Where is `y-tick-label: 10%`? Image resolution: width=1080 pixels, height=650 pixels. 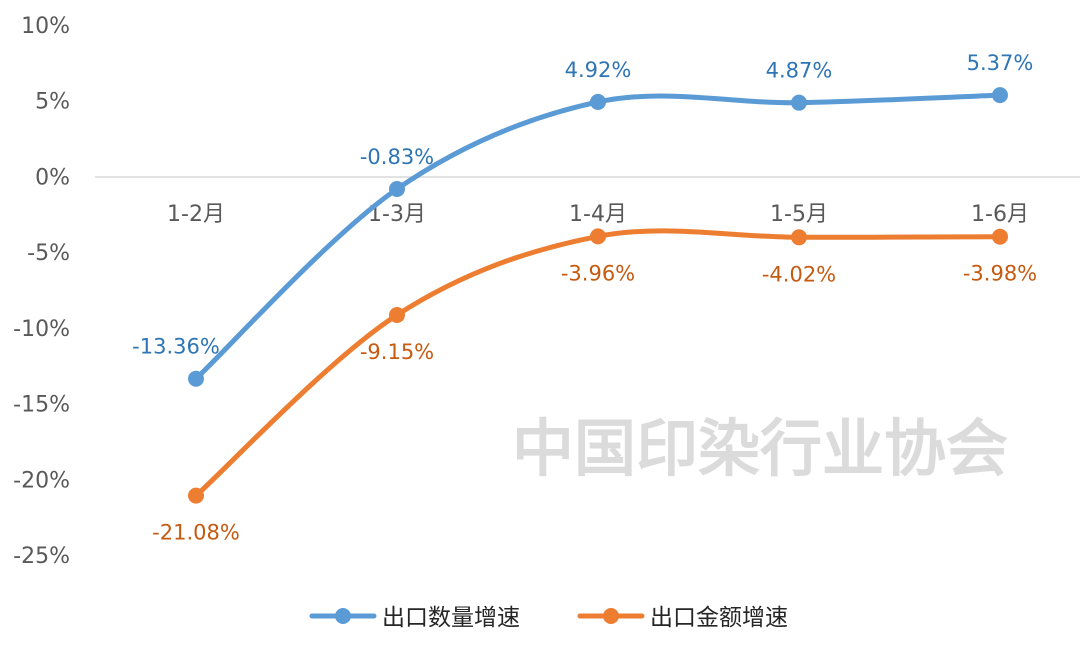
y-tick-label: 10% is located at coordinates (45, 26).